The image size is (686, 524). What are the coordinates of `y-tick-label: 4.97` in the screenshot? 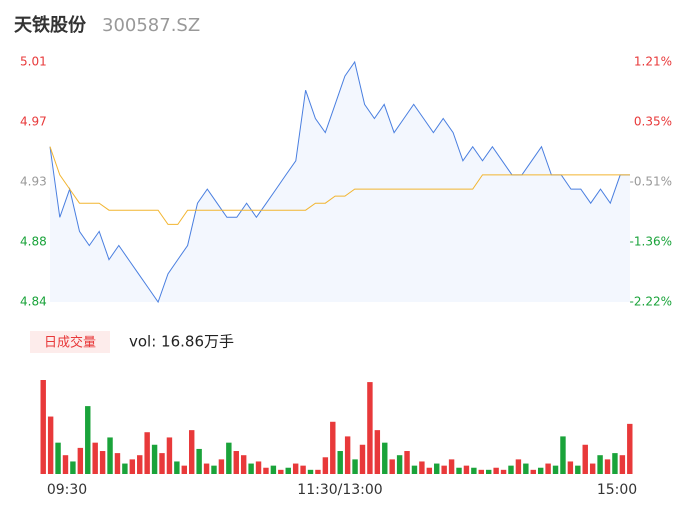 It's located at (33, 122).